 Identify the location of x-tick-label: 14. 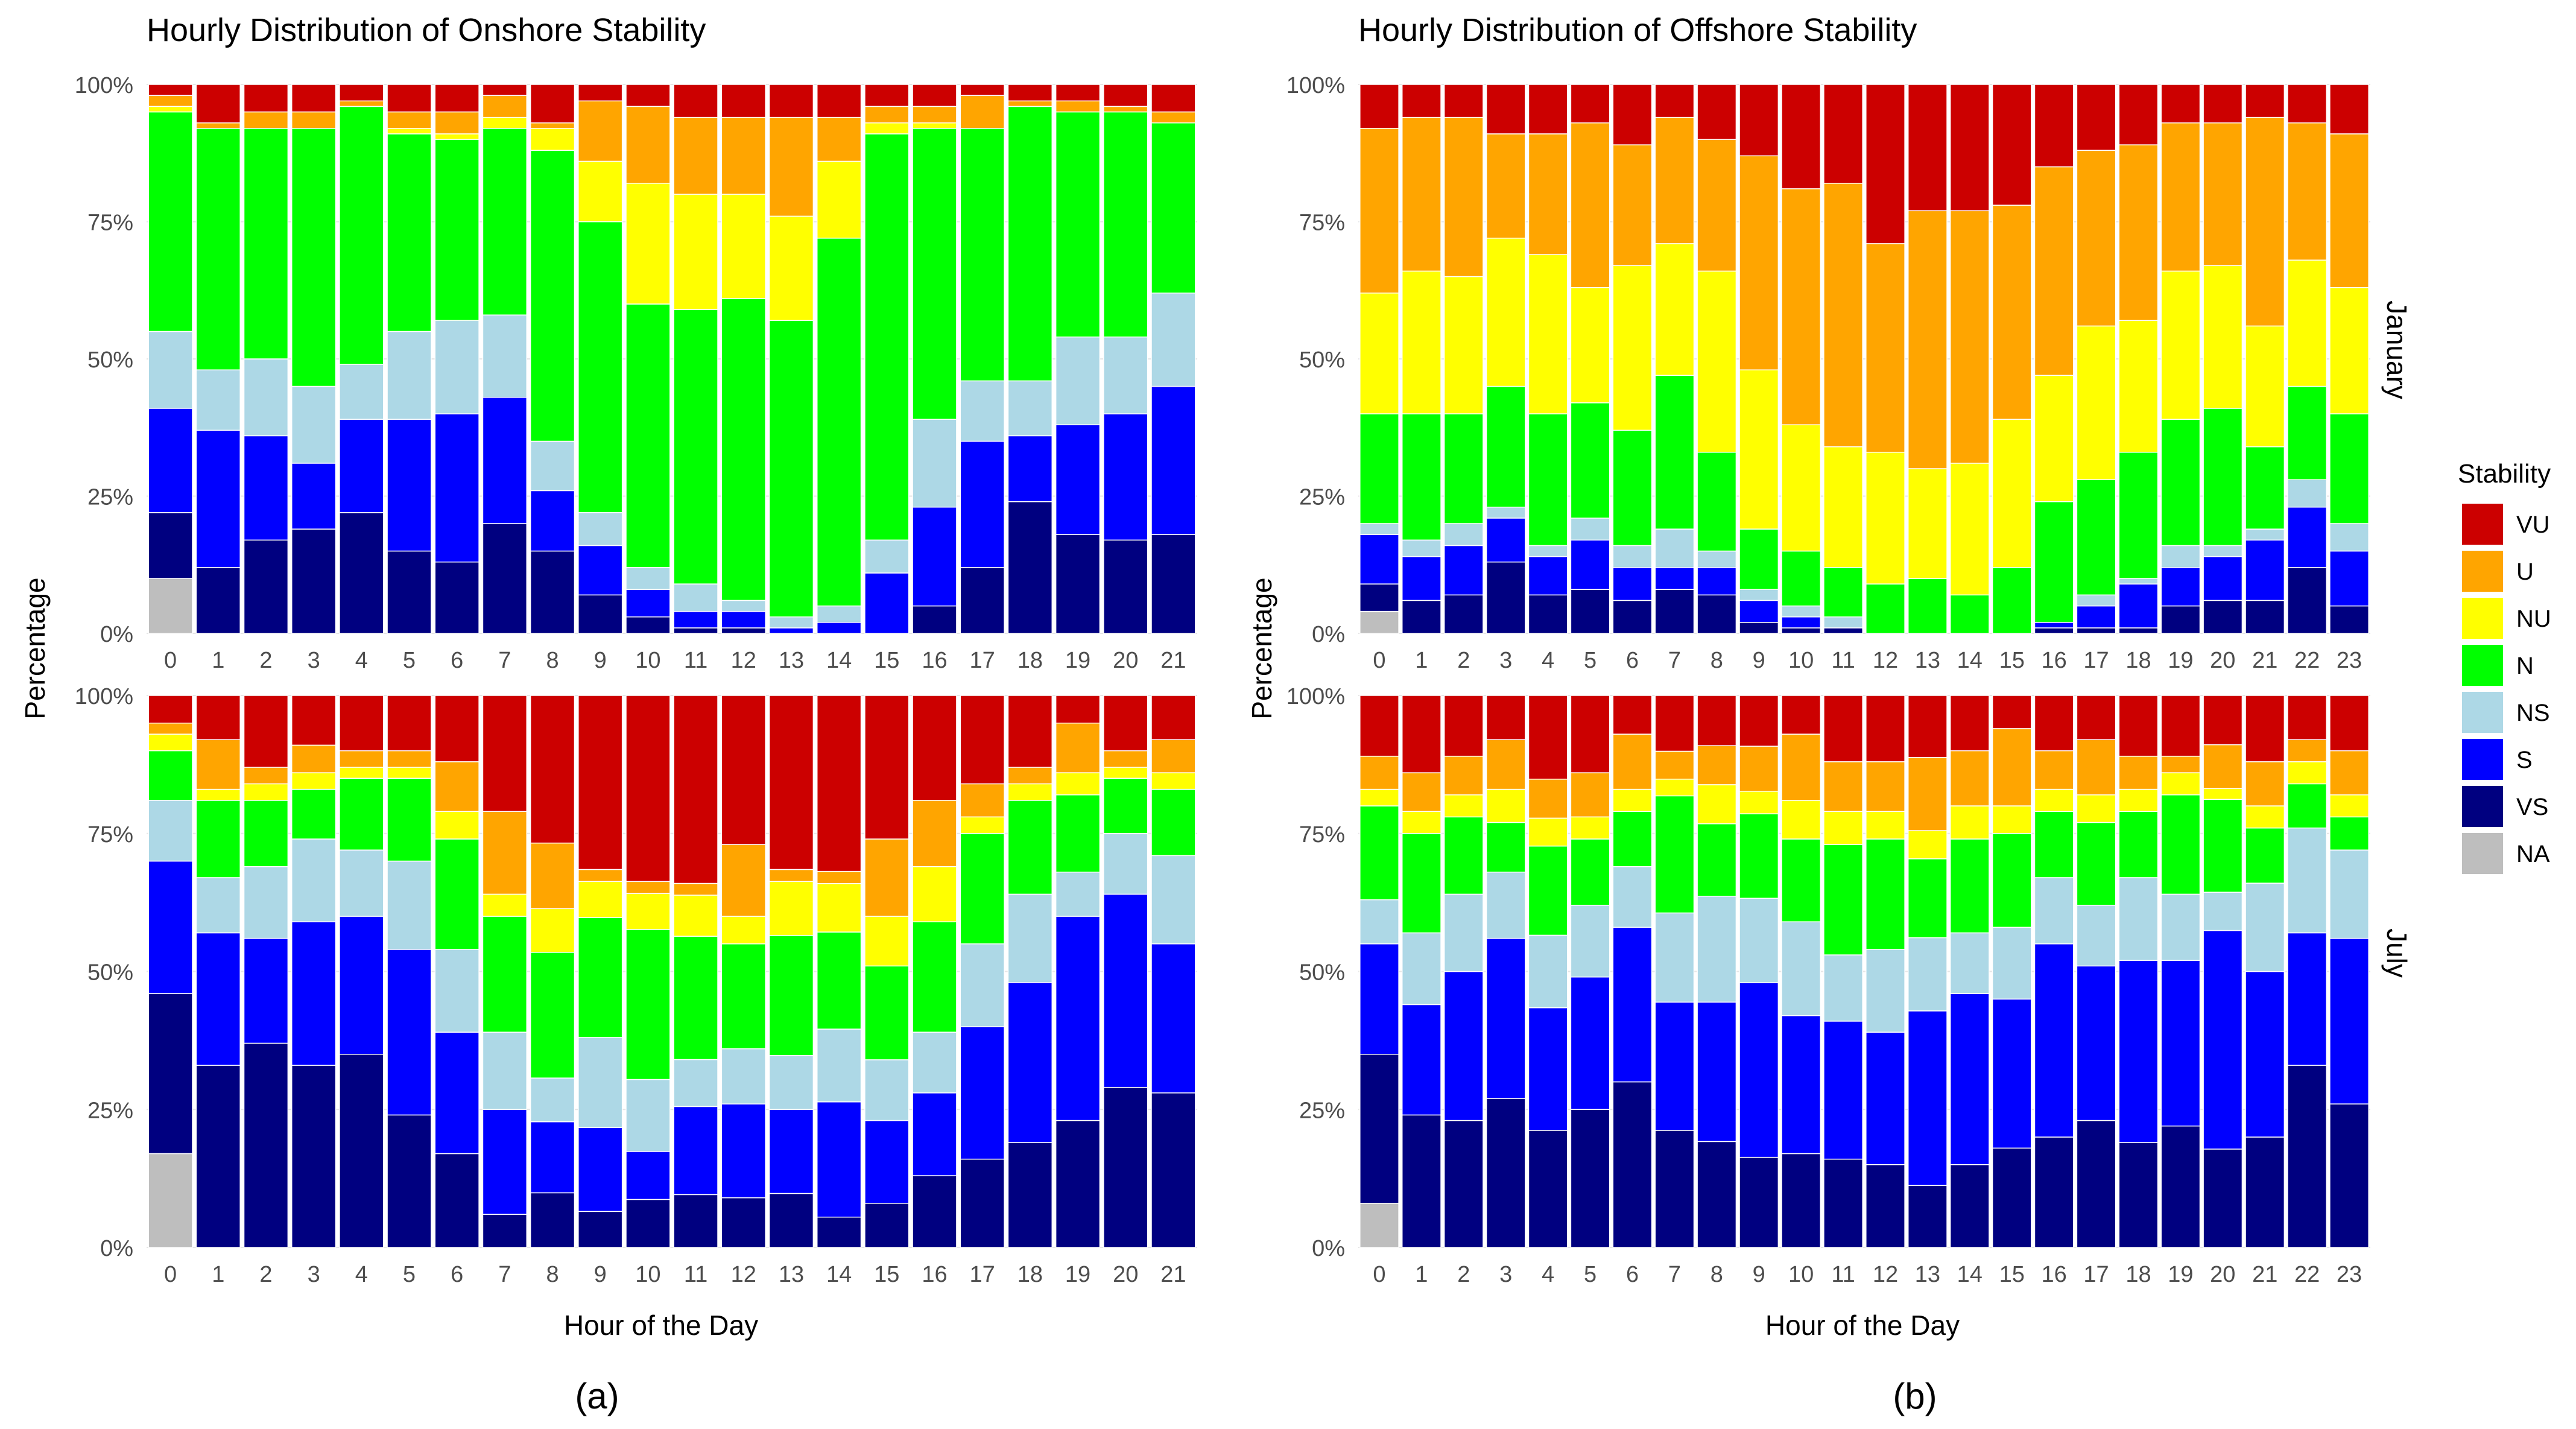
(839, 660).